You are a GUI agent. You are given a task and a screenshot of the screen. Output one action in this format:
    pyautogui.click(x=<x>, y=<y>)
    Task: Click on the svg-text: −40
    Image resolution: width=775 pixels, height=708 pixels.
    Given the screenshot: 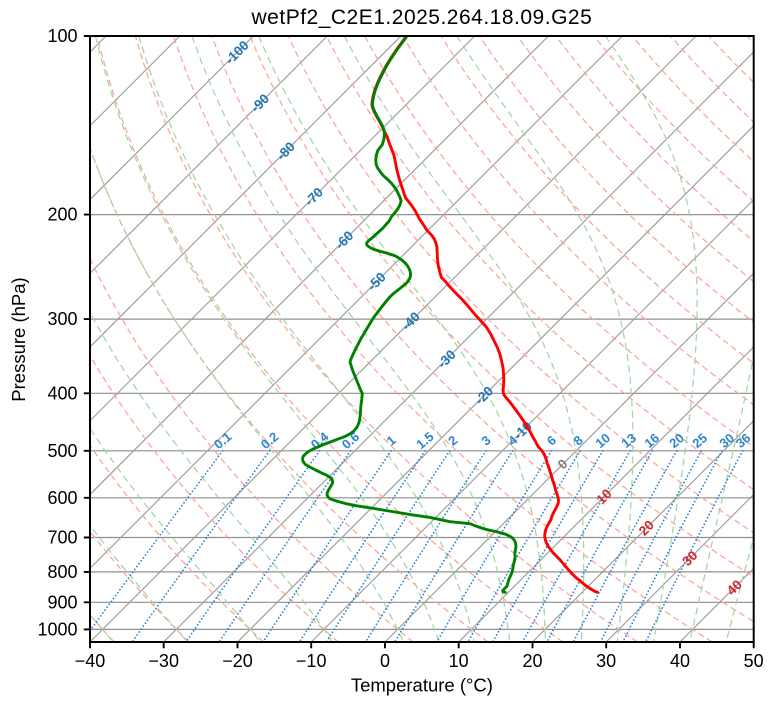 What is the action you would take?
    pyautogui.click(x=90, y=661)
    